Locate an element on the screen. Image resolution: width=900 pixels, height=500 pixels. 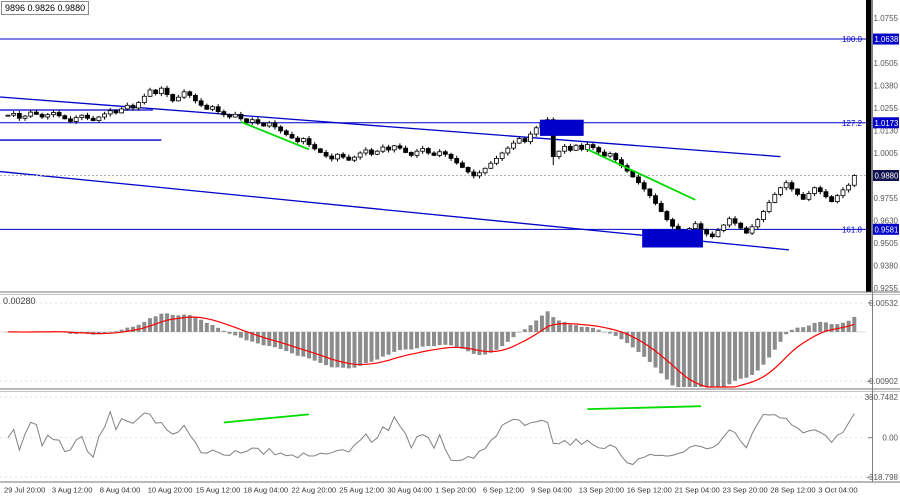
cci-line is located at coordinates (431, 438).